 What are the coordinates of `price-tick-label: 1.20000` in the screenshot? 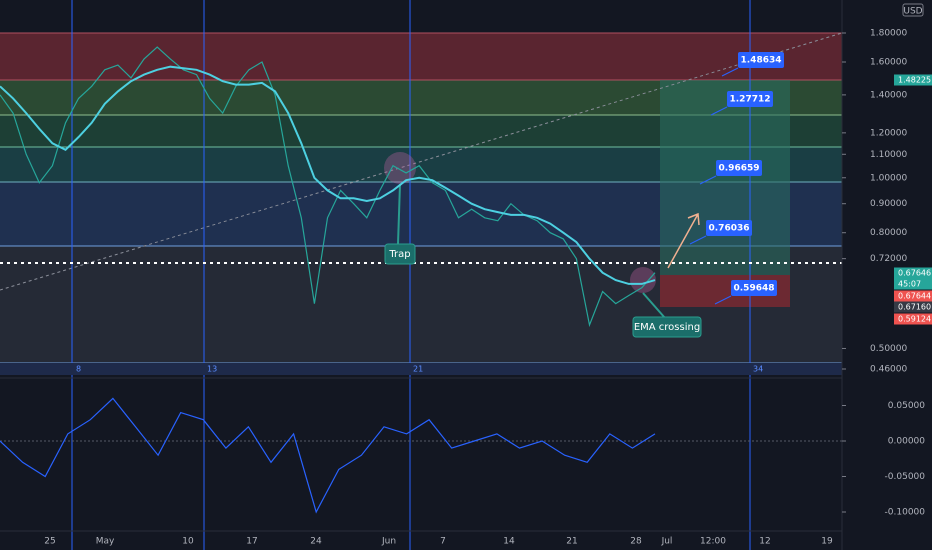 It's located at (888, 133).